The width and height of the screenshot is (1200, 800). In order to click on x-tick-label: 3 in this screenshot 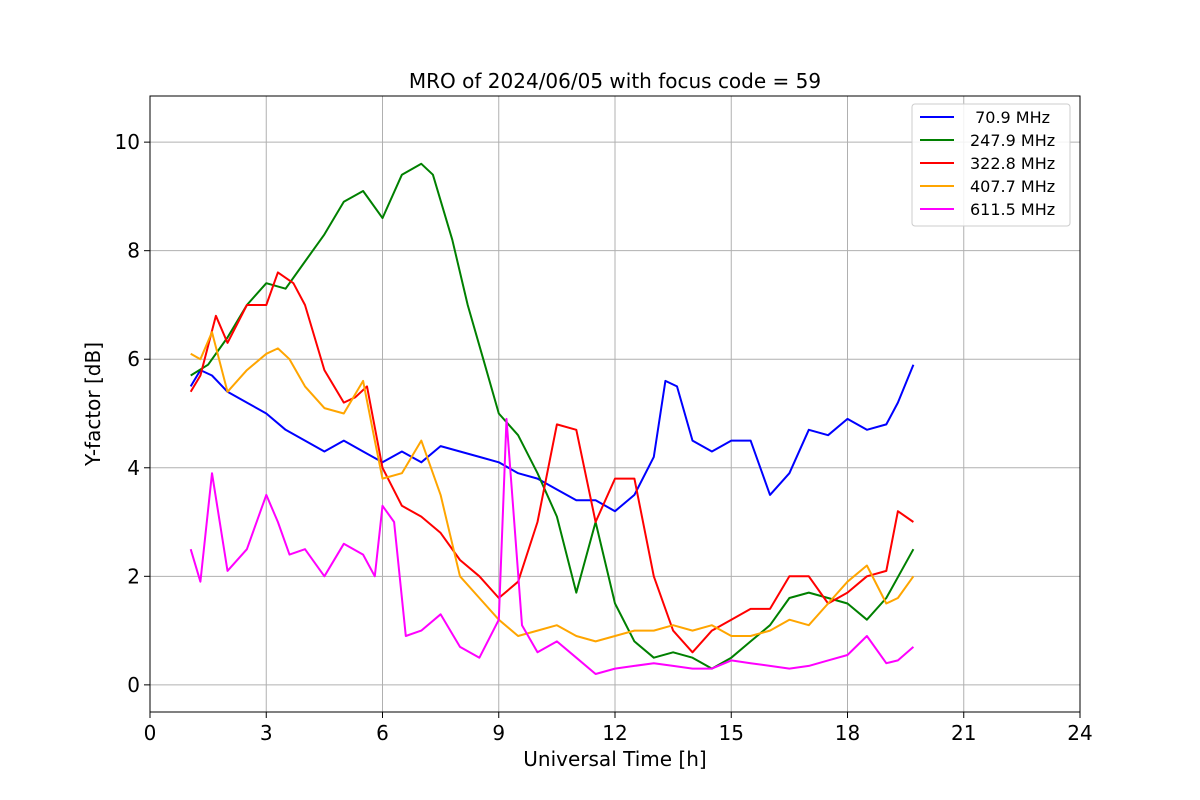, I will do `click(266, 733)`.